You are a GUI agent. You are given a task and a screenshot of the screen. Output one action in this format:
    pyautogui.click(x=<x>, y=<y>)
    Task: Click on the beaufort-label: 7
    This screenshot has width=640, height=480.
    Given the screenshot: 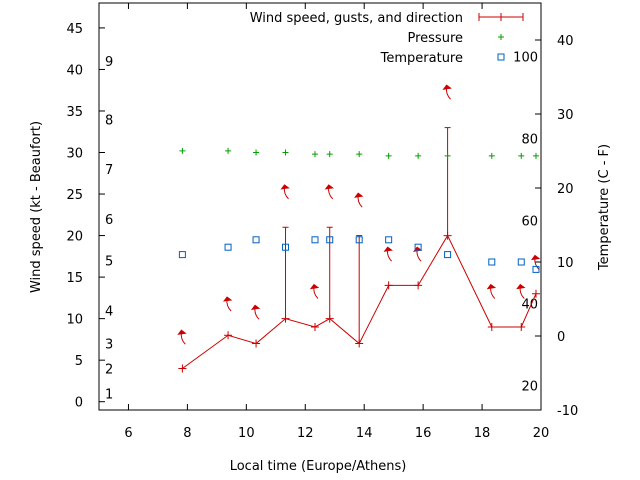 What is the action you would take?
    pyautogui.click(x=109, y=170)
    